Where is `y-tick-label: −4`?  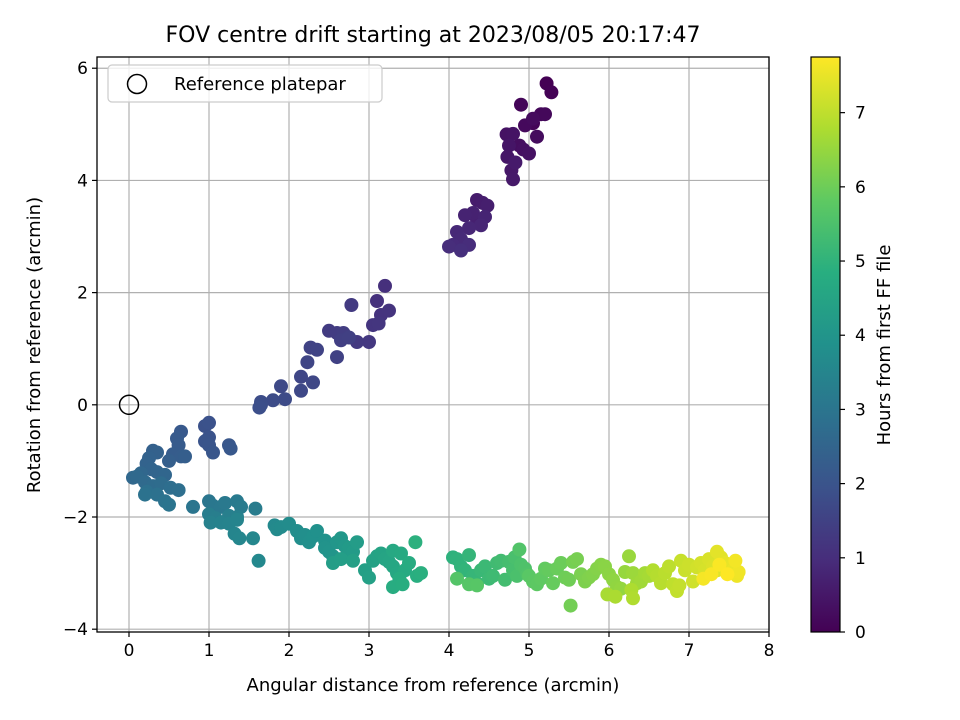 y-tick-label: −4 is located at coordinates (75, 630).